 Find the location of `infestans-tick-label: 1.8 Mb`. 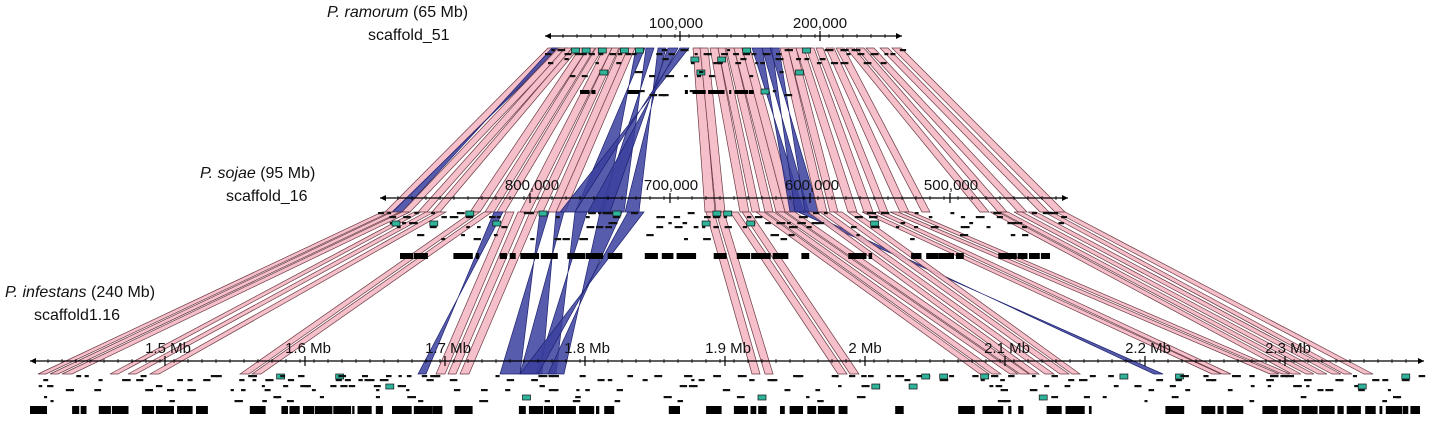

infestans-tick-label: 1.8 Mb is located at coordinates (587, 348).